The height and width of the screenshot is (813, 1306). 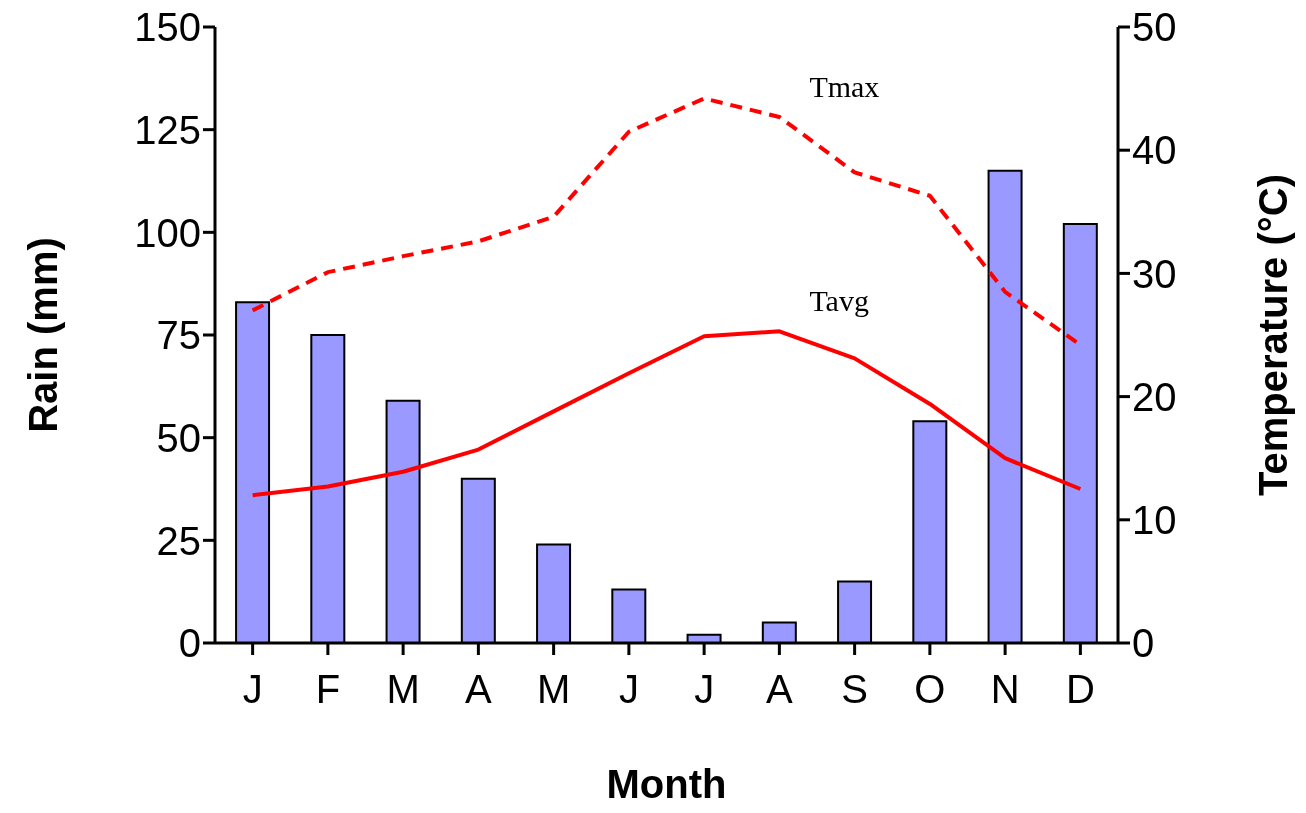 I want to click on y-tick-label: 150, so click(x=167, y=27).